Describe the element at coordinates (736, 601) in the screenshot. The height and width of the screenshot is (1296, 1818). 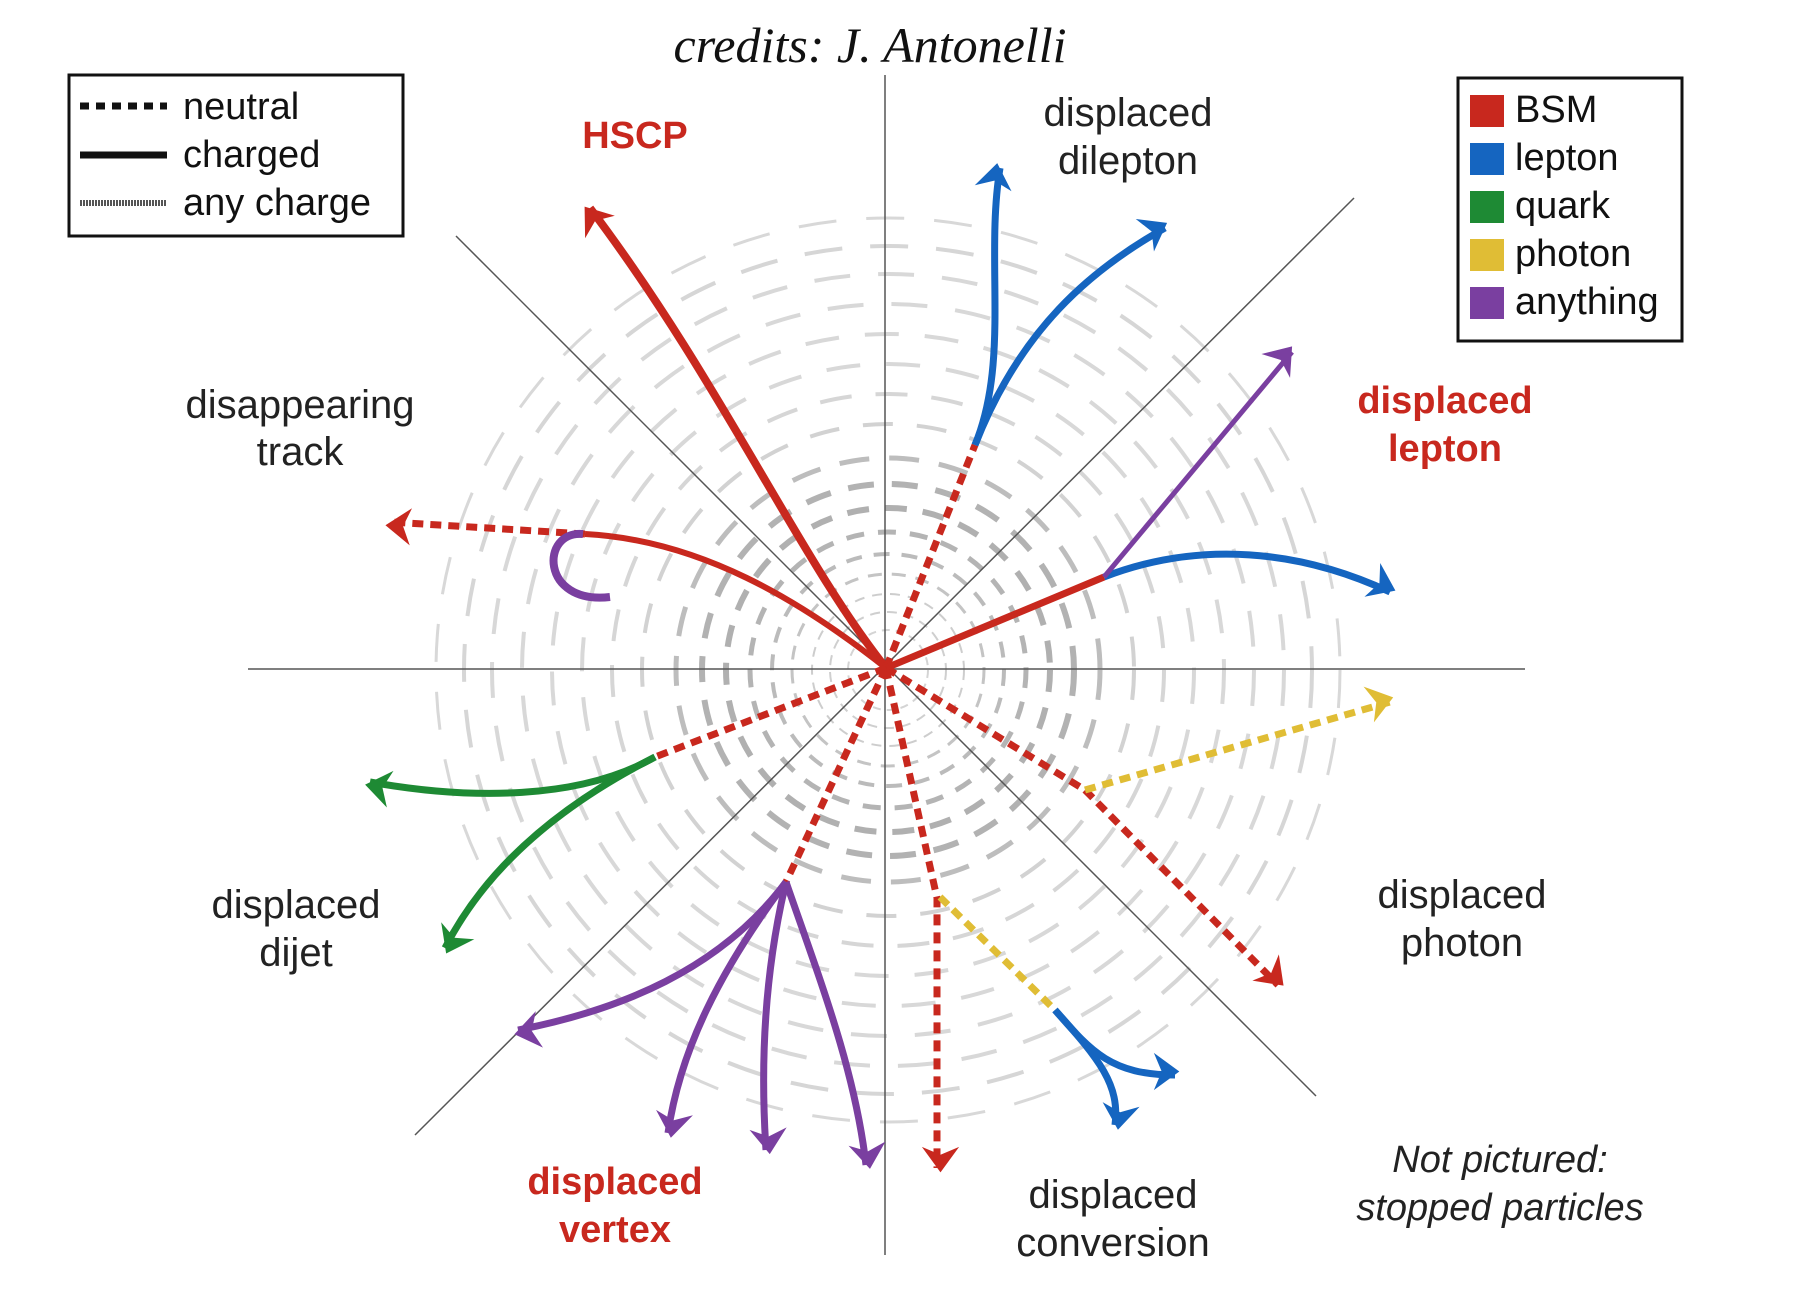
I see `disappearing-track` at that location.